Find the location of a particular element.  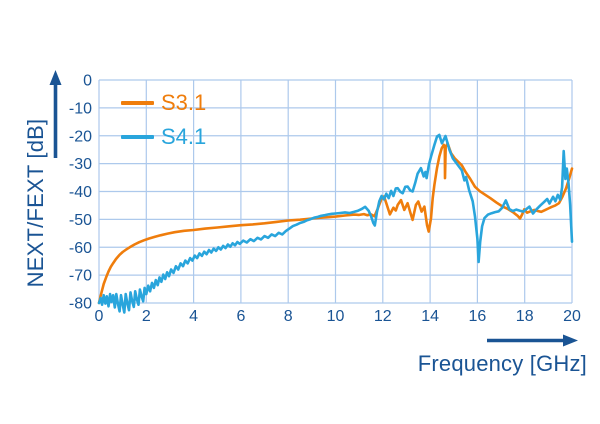

x-tick-label: 4 is located at coordinates (193, 316).